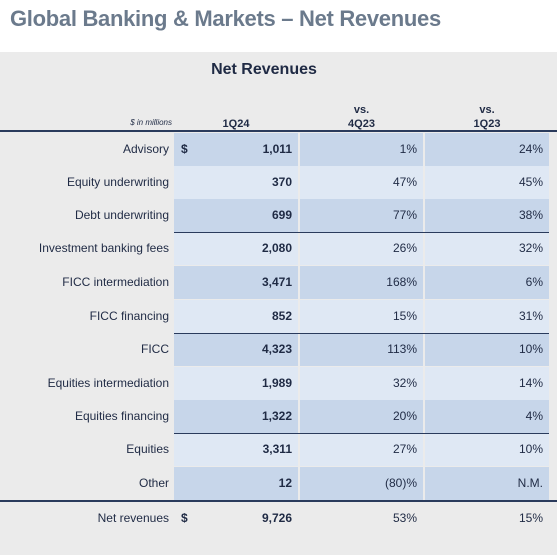  What do you see at coordinates (534, 282) in the screenshot?
I see `change-vs-1q23: 6%` at bounding box center [534, 282].